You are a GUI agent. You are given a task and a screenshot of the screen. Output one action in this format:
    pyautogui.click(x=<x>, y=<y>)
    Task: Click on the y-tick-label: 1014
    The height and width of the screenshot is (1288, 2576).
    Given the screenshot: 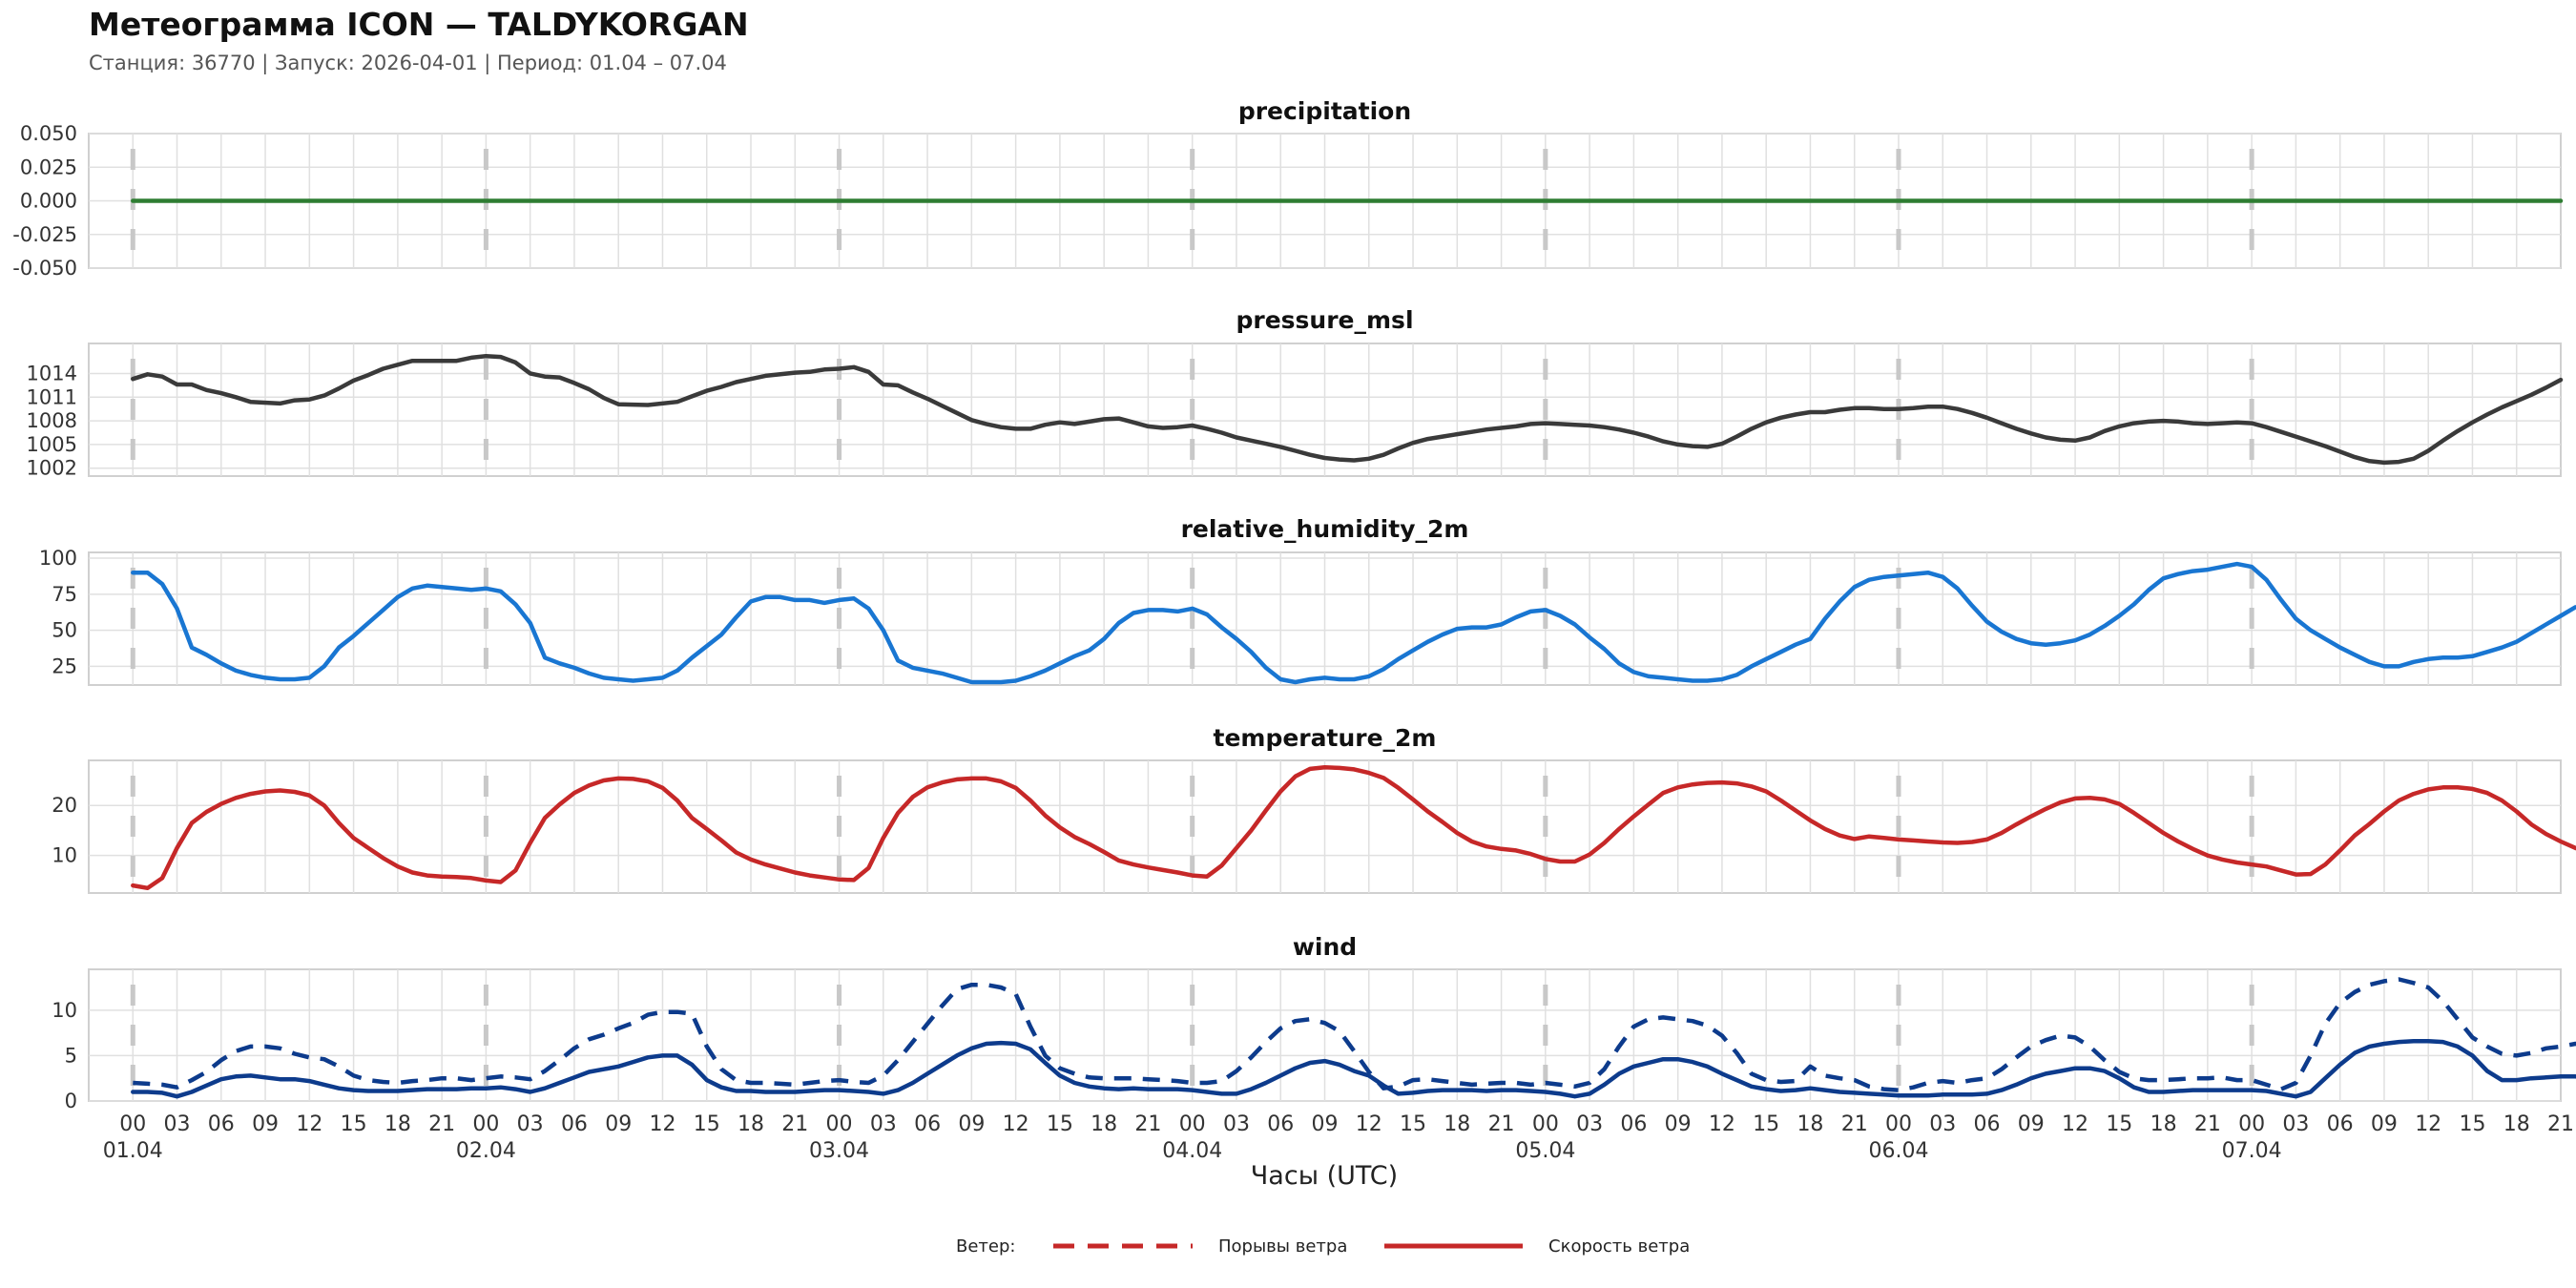 What is the action you would take?
    pyautogui.click(x=52, y=373)
    